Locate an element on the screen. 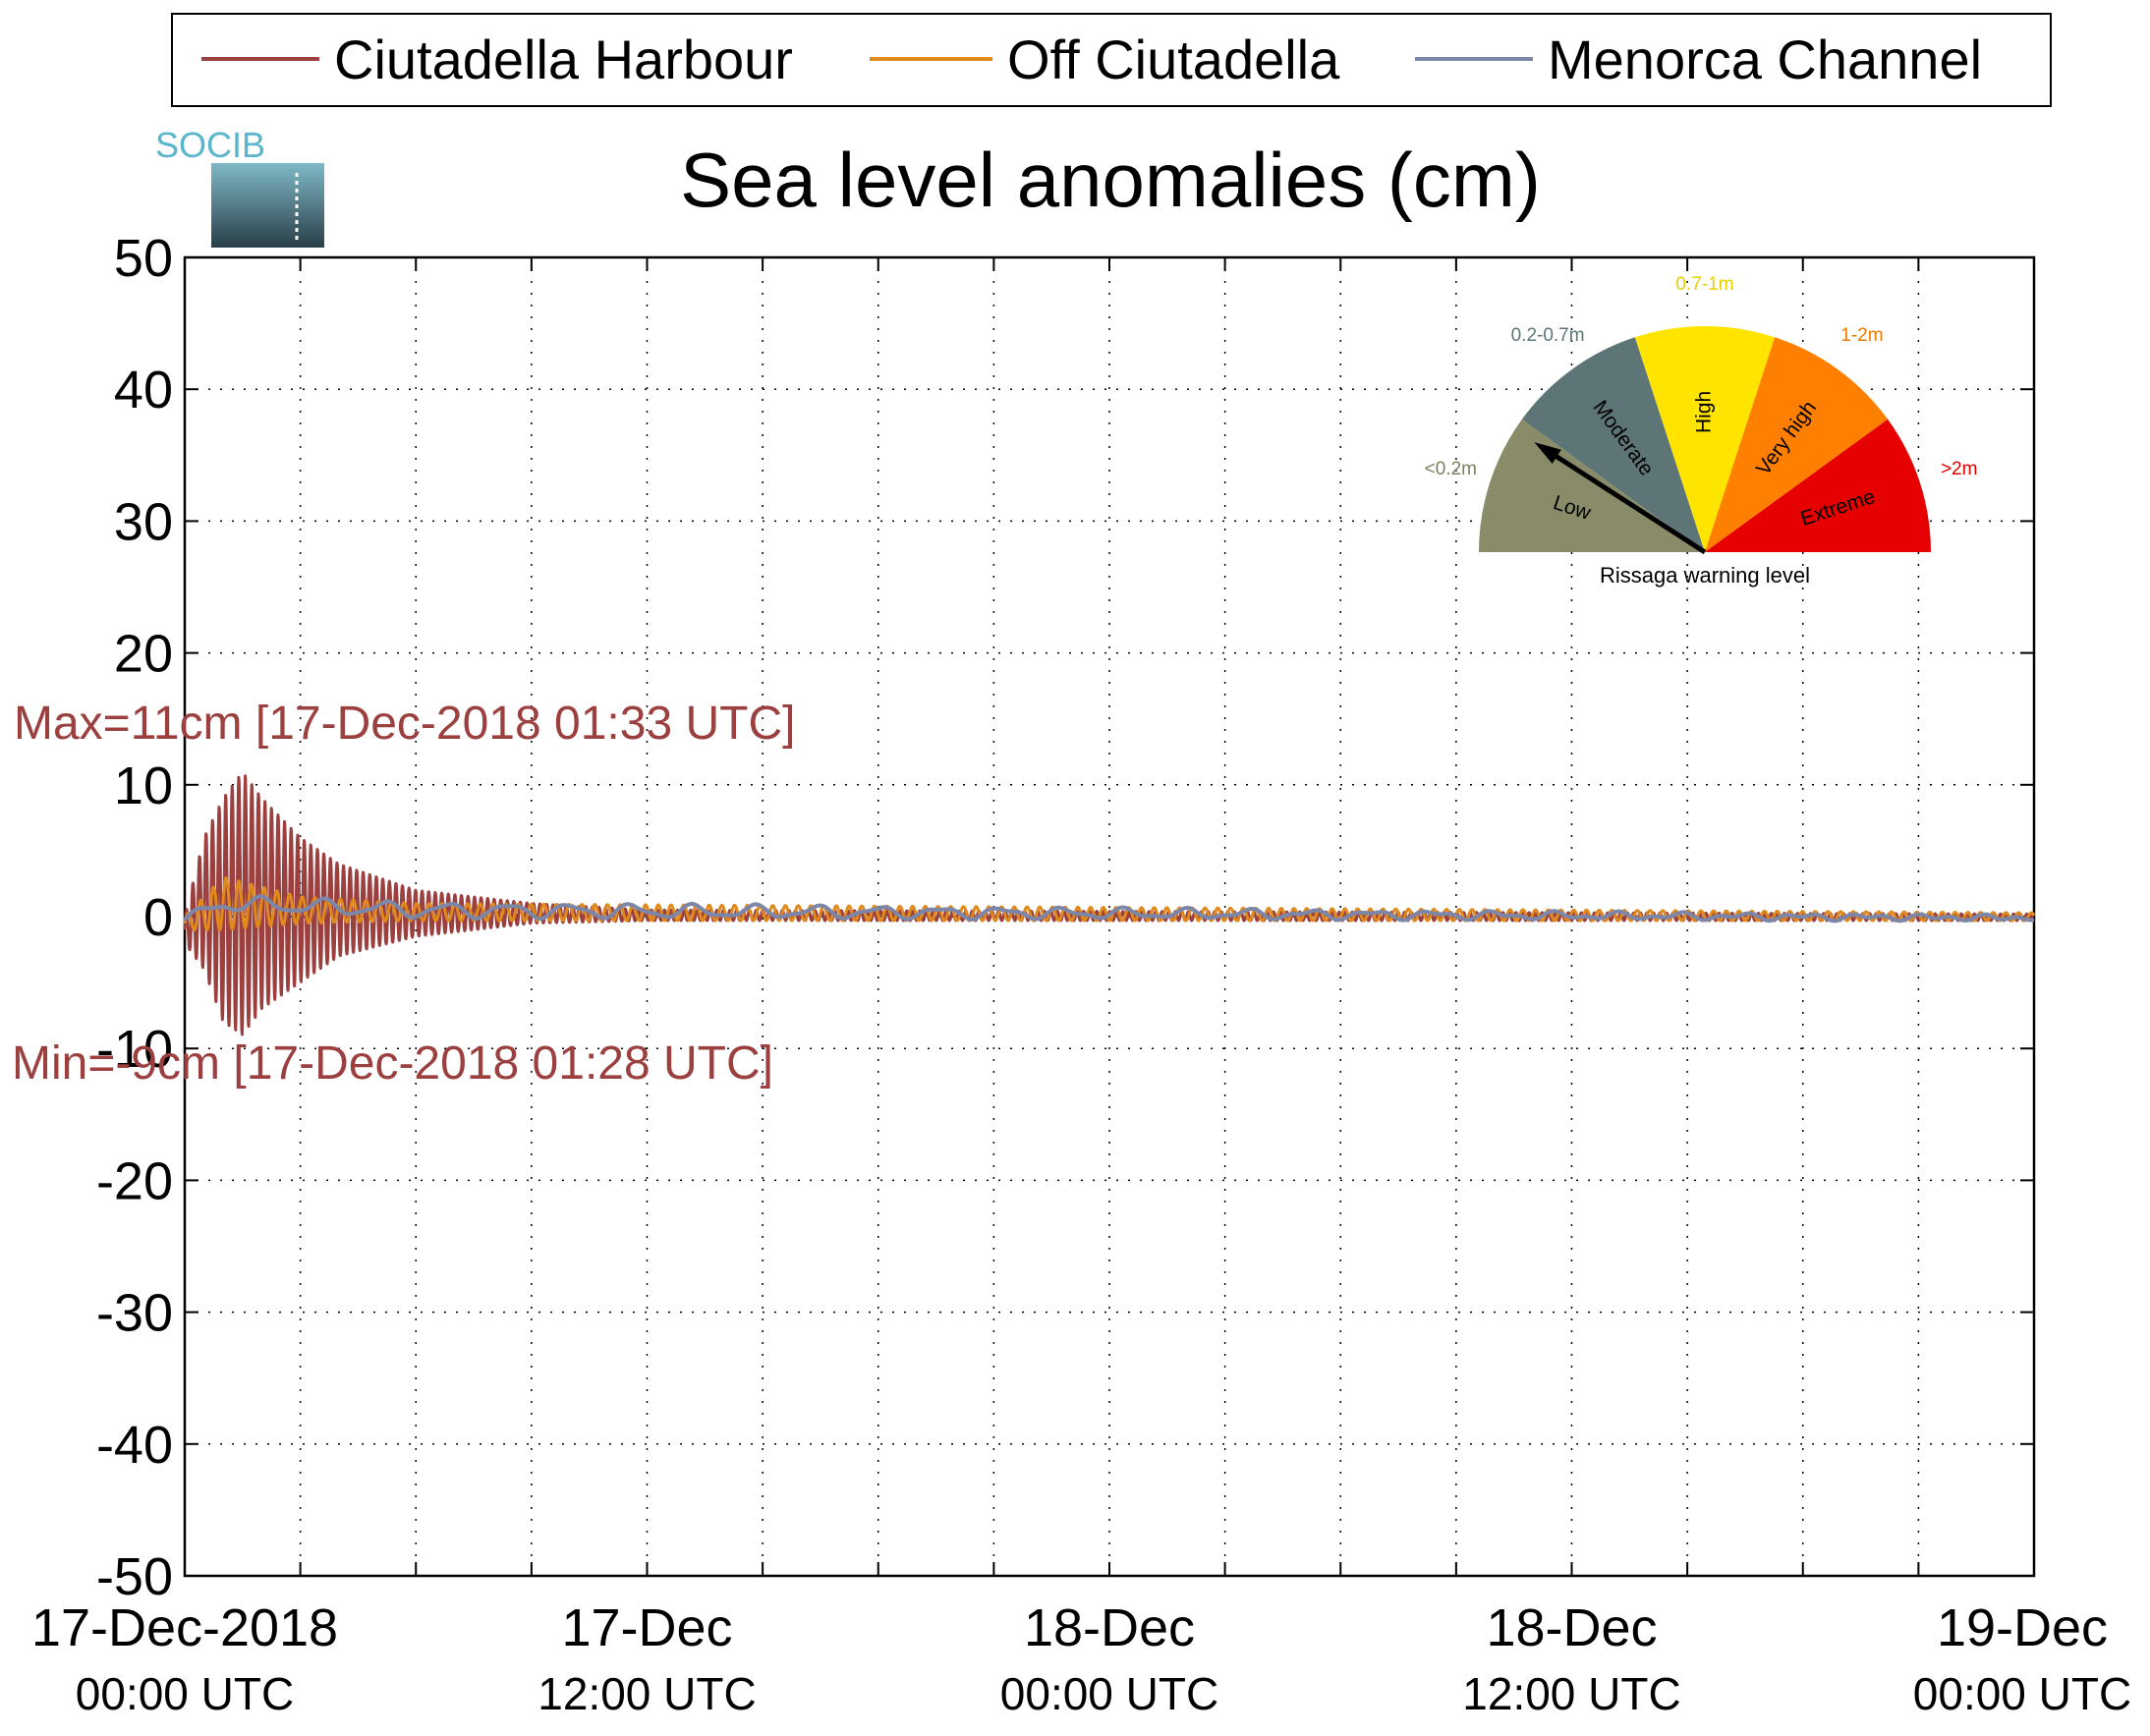 The width and height of the screenshot is (2150, 1736). y-tick-label: -50 is located at coordinates (134, 1576).